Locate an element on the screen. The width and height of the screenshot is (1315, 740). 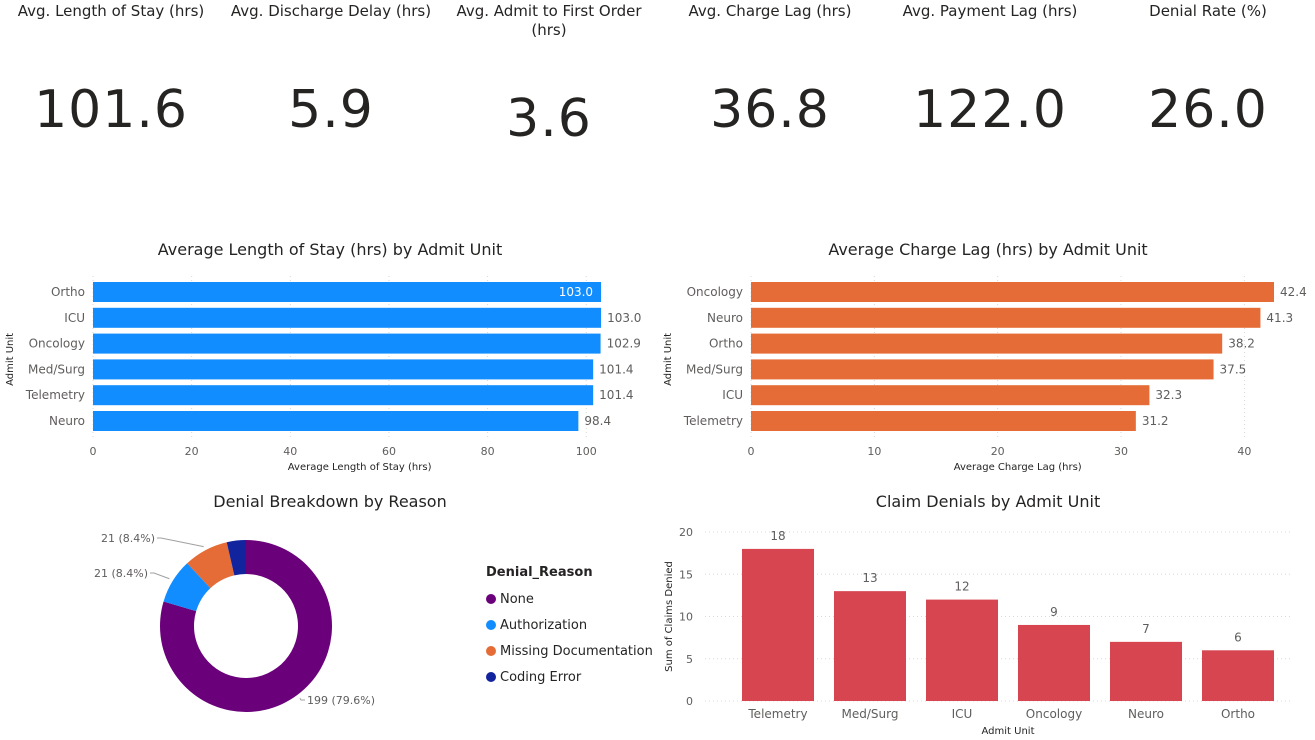
kpi-value: 122.0 is located at coordinates (990, 110).